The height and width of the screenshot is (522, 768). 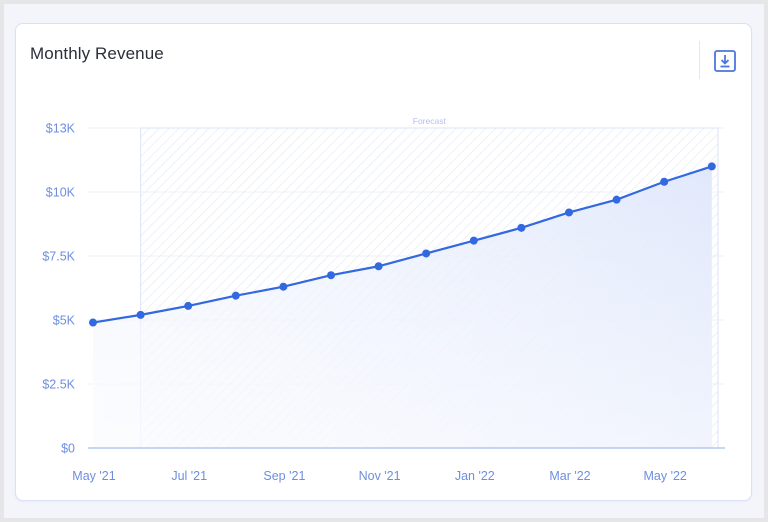 I want to click on x-tick-label: May '21, so click(x=93, y=476).